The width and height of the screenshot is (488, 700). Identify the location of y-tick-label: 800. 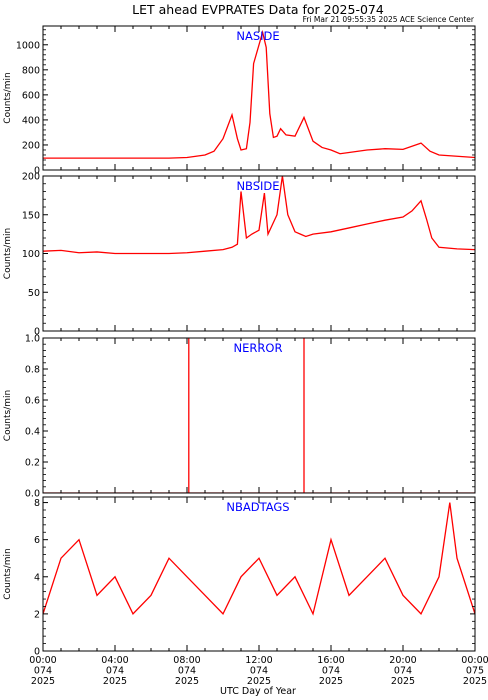
(31, 70).